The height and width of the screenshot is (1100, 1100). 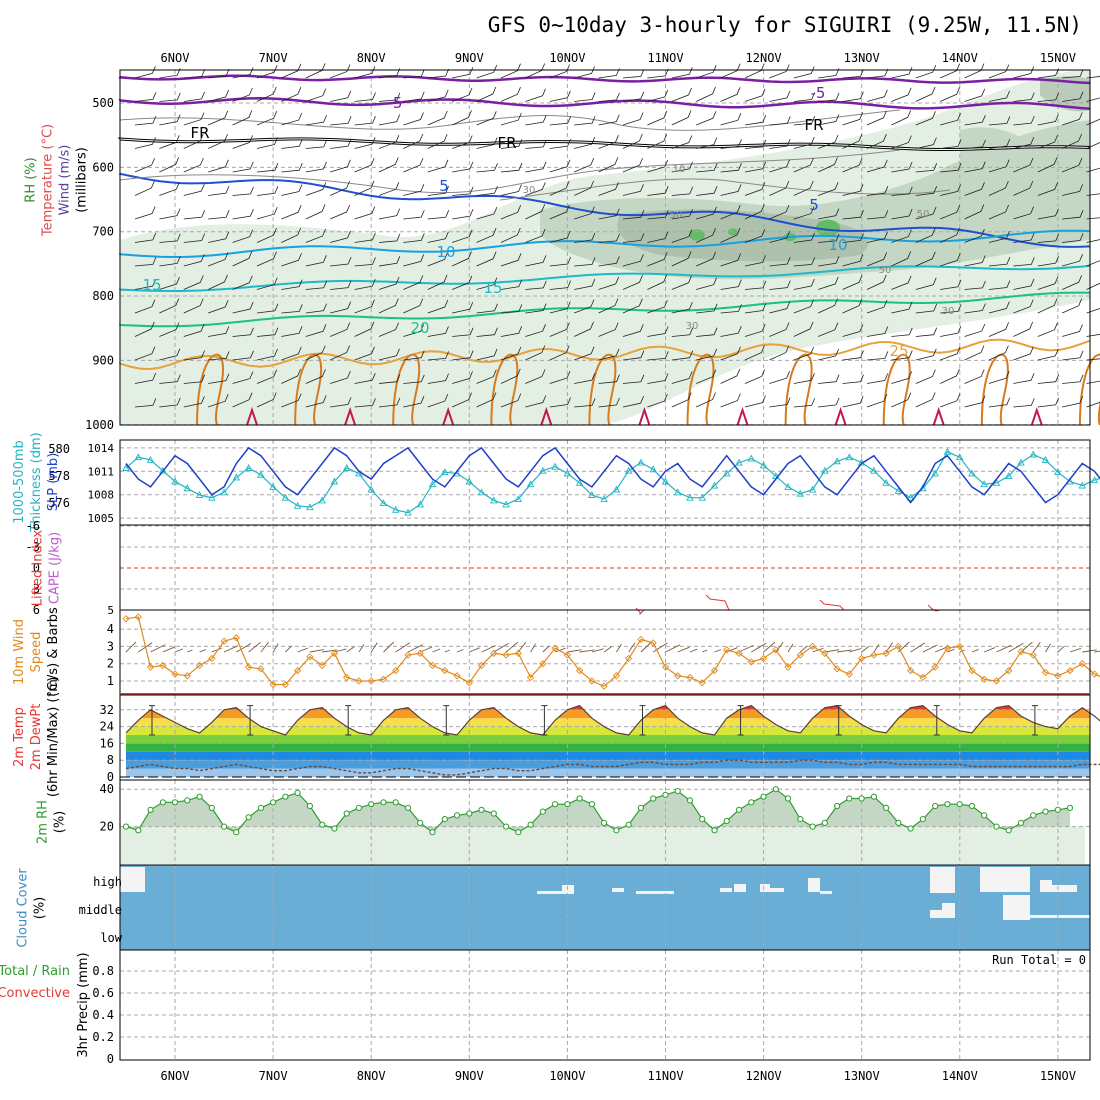 I want to click on lifted-index-tick: 0, so click(x=36, y=568).